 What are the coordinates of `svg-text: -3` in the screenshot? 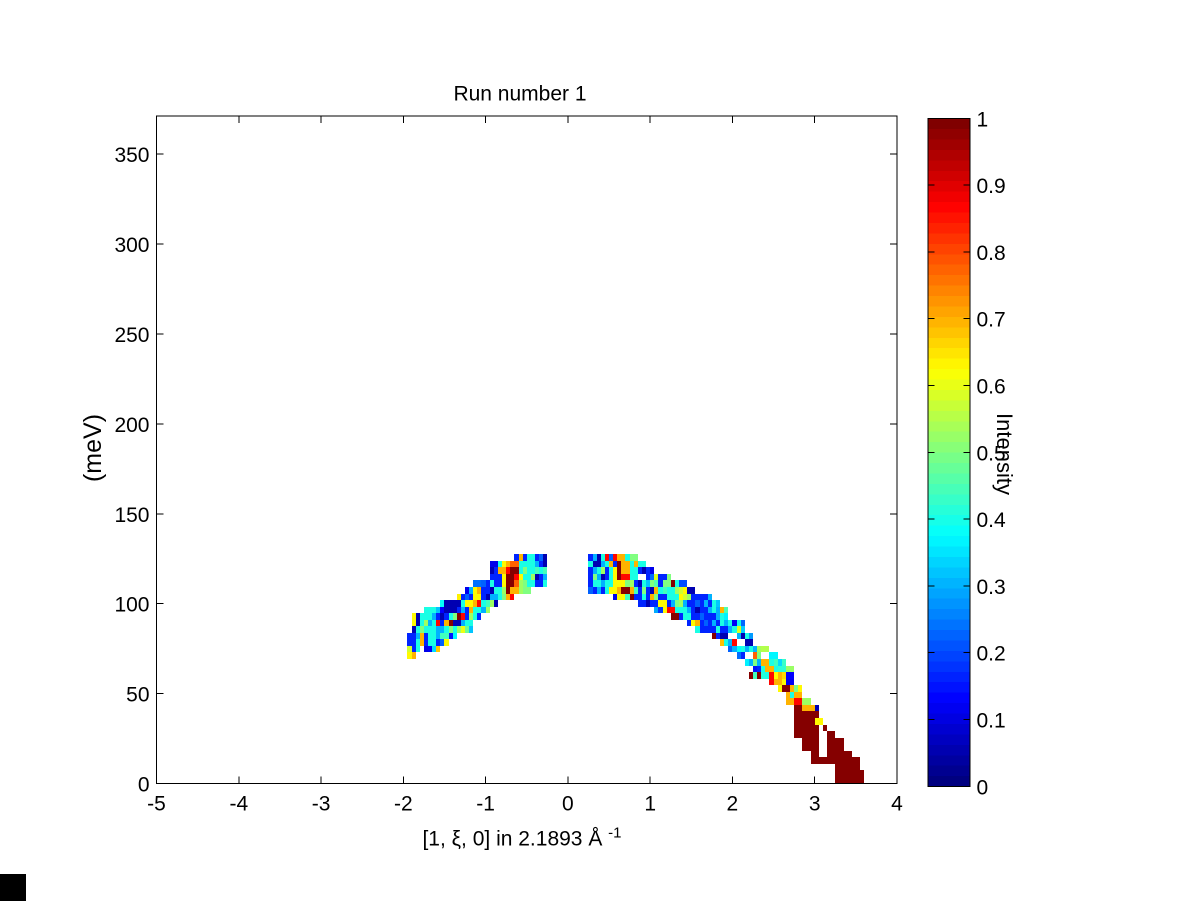 It's located at (321, 804).